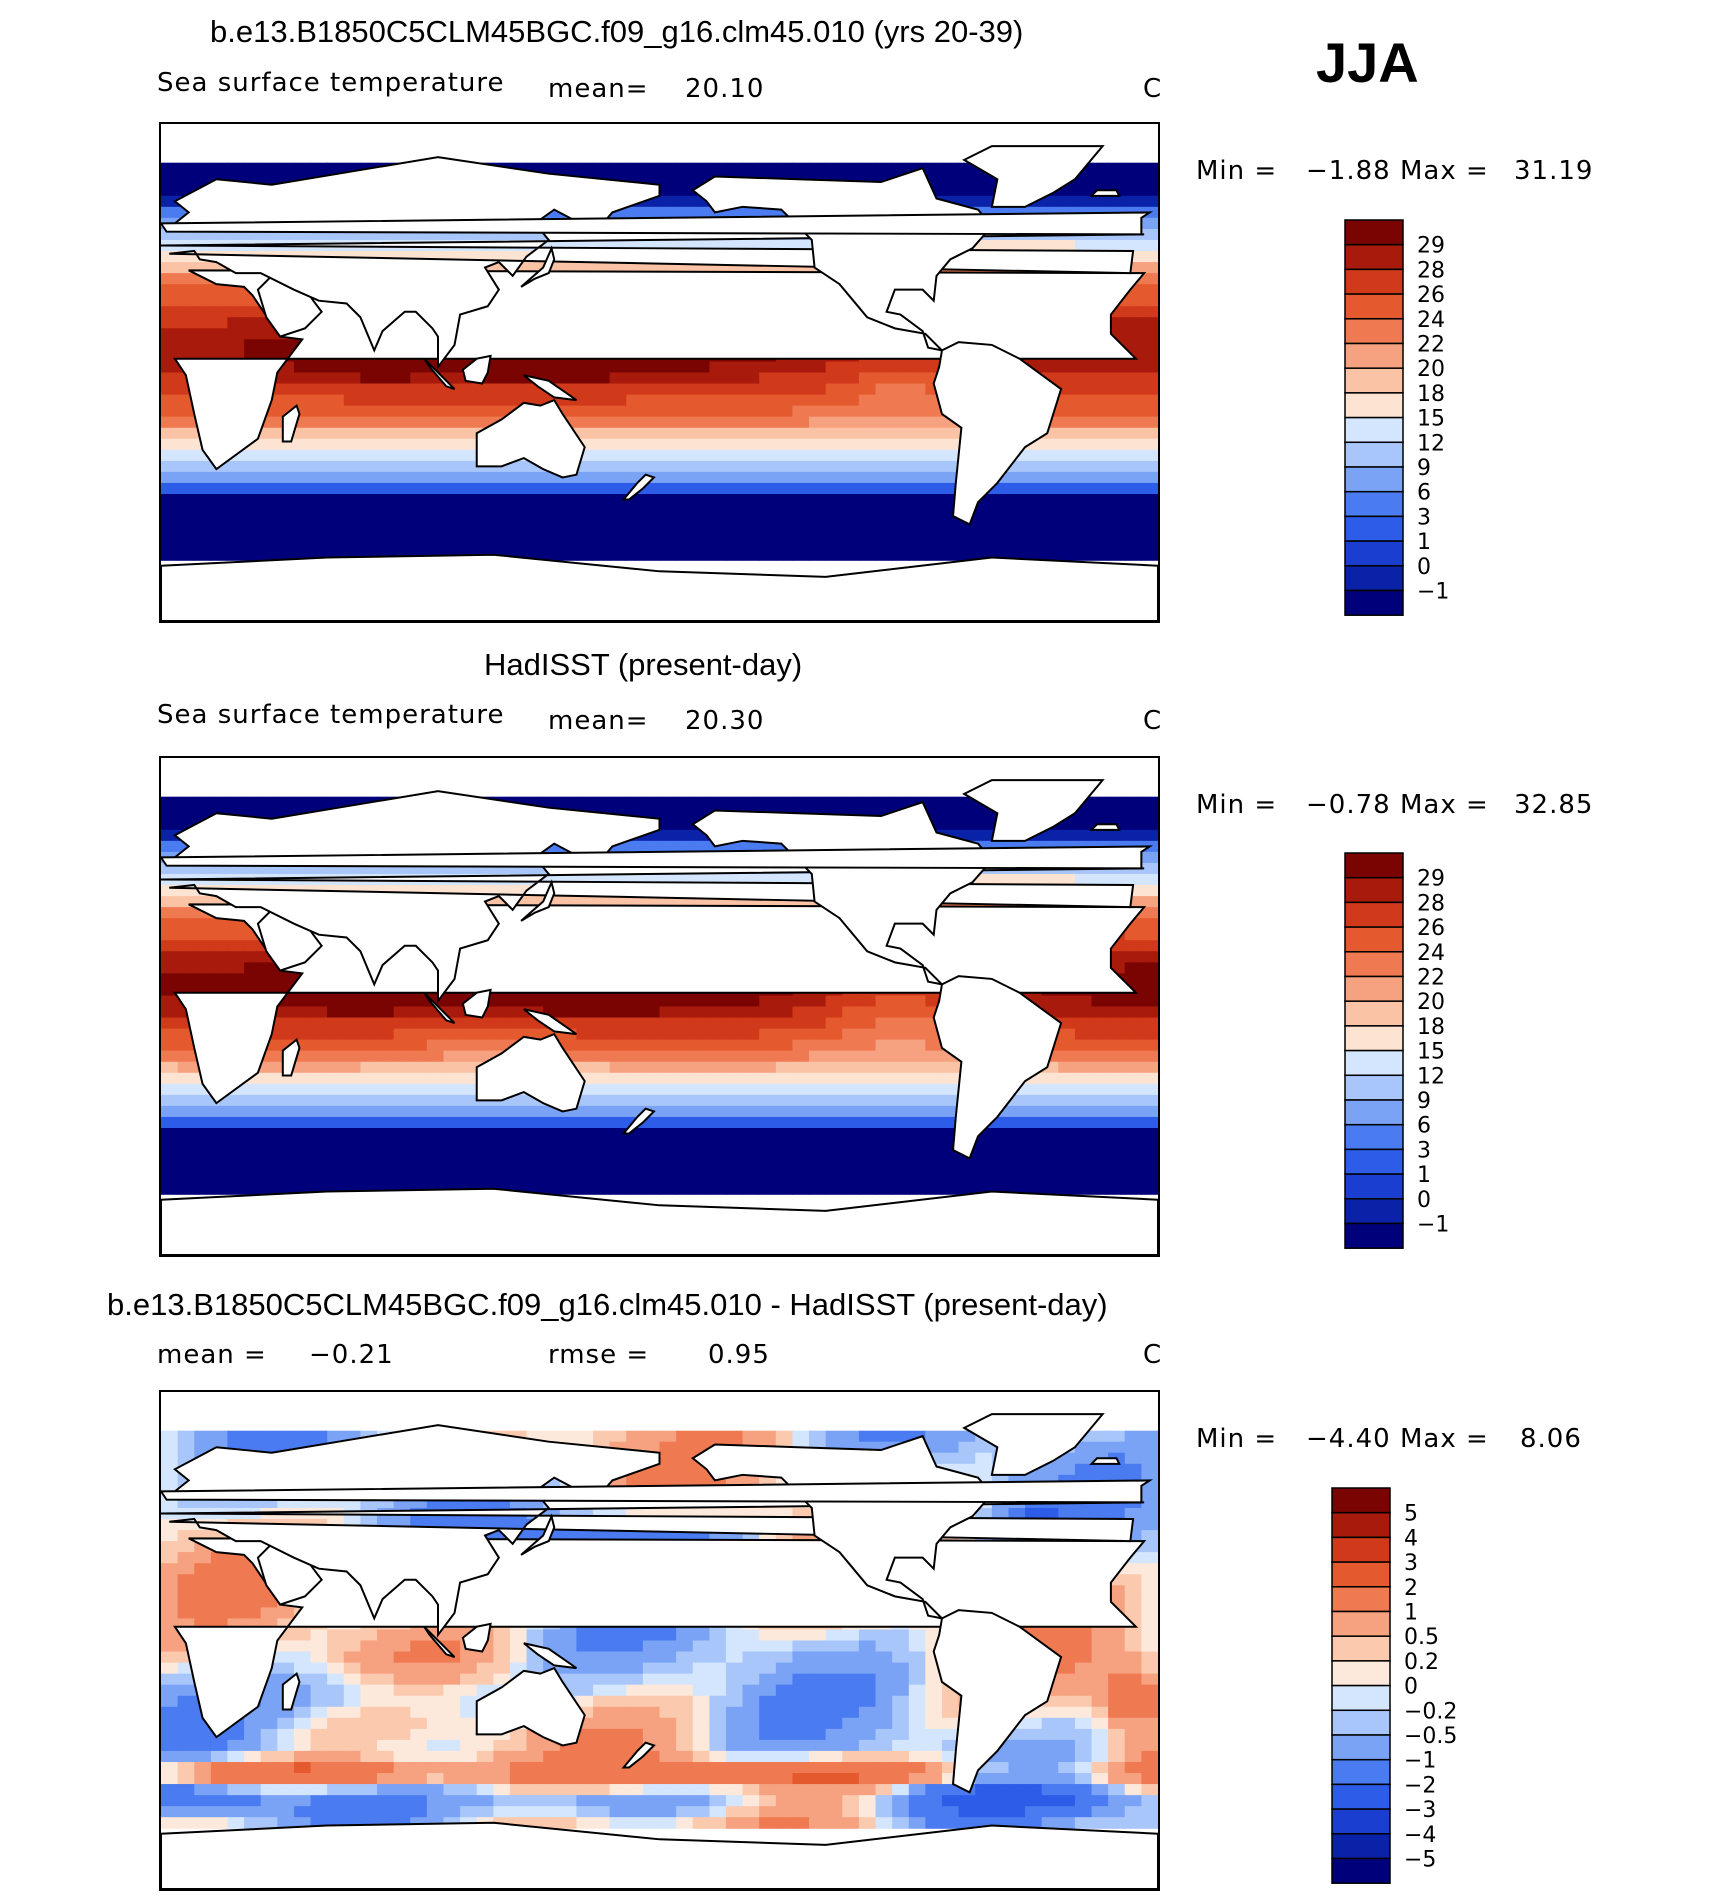 The height and width of the screenshot is (1902, 1710). Describe the element at coordinates (1153, 89) in the screenshot. I see `panel1-units: C` at that location.